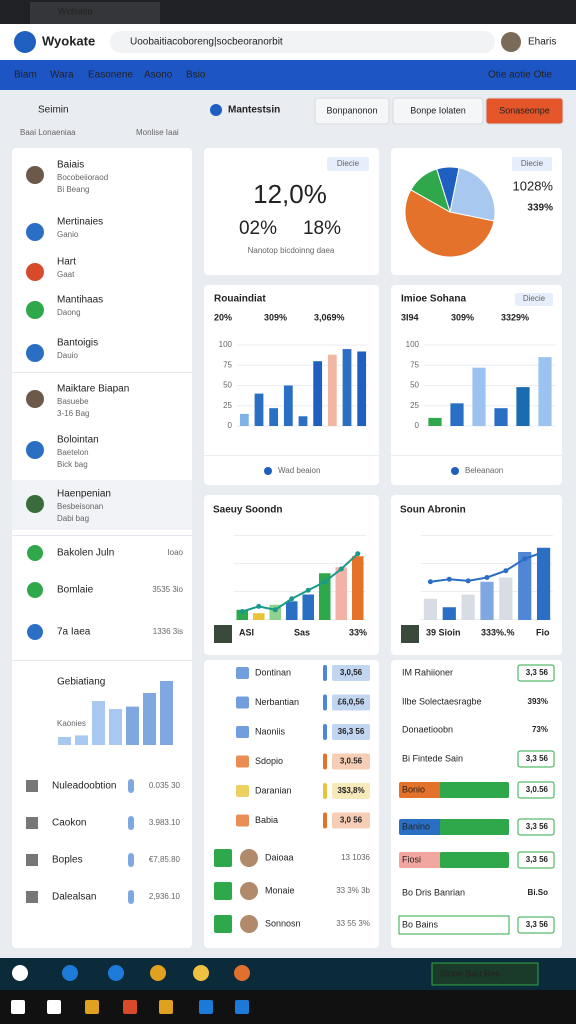  What do you see at coordinates (299, 470) in the screenshot?
I see `card-footer: Wad beaion` at bounding box center [299, 470].